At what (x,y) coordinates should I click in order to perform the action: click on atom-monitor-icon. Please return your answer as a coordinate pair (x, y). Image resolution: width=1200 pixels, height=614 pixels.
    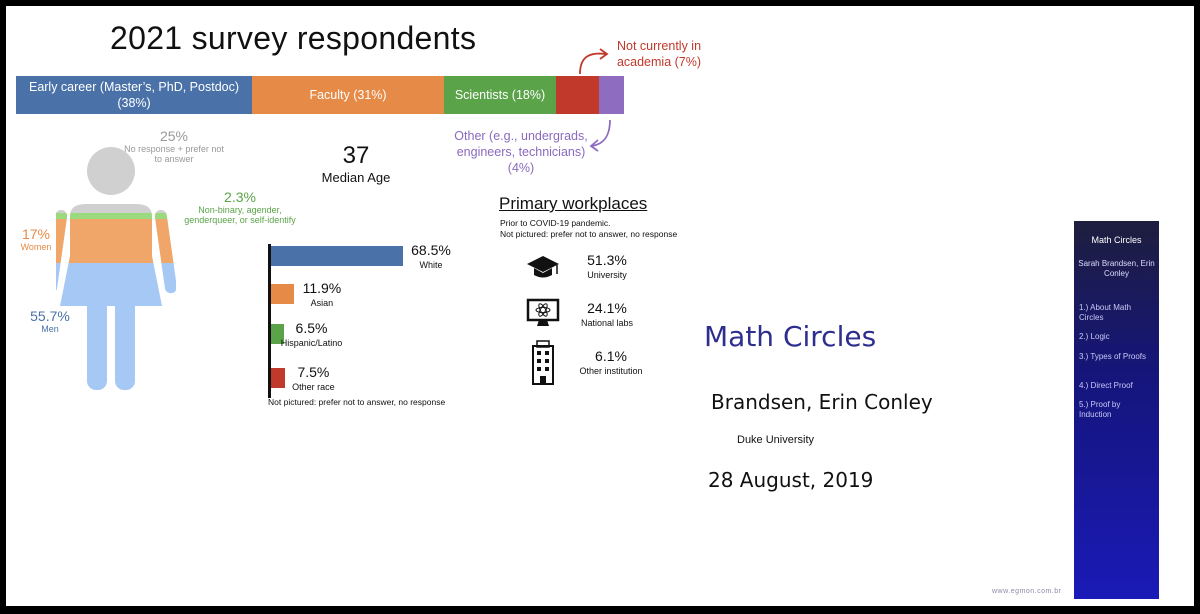
    Looking at the image, I should click on (543, 312).